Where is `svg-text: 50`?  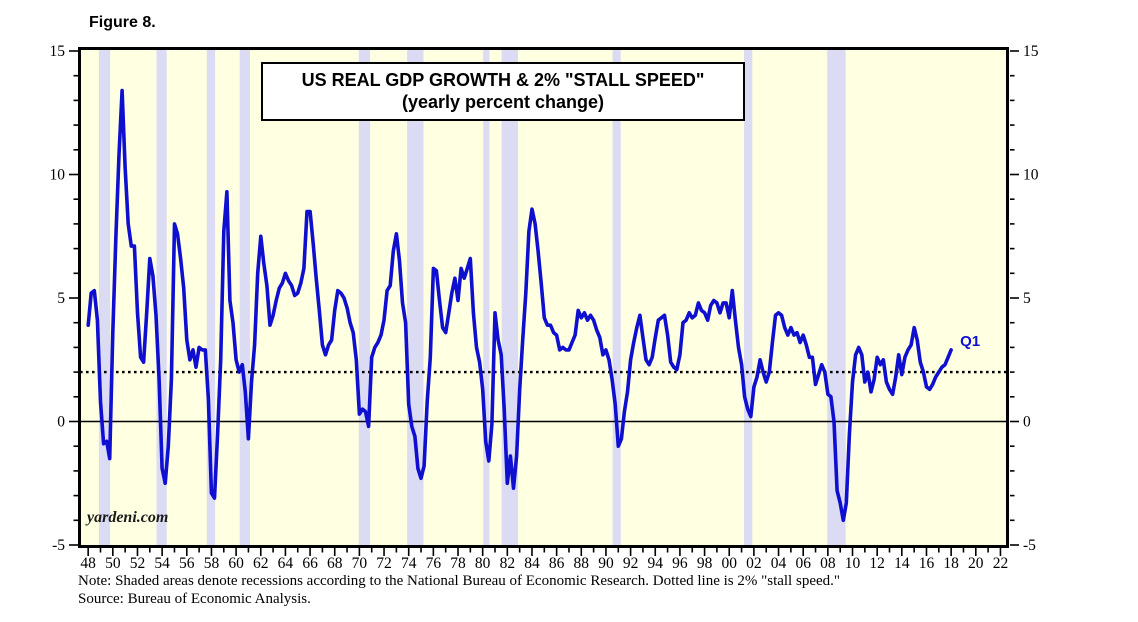
svg-text: 50 is located at coordinates (113, 563).